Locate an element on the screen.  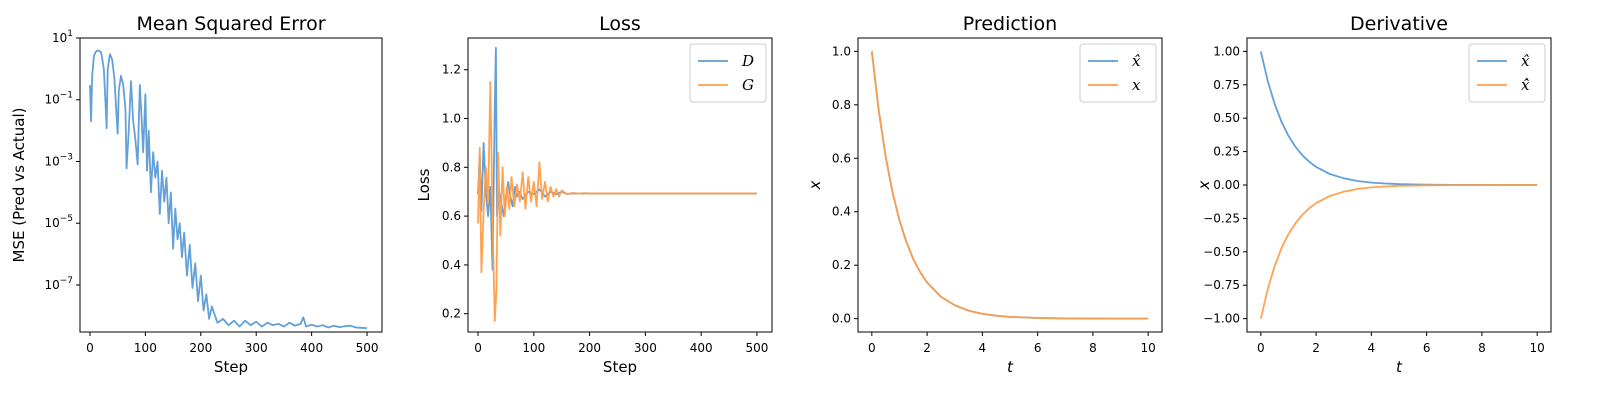
y-tick-label: −0.25 is located at coordinates (1221, 218).